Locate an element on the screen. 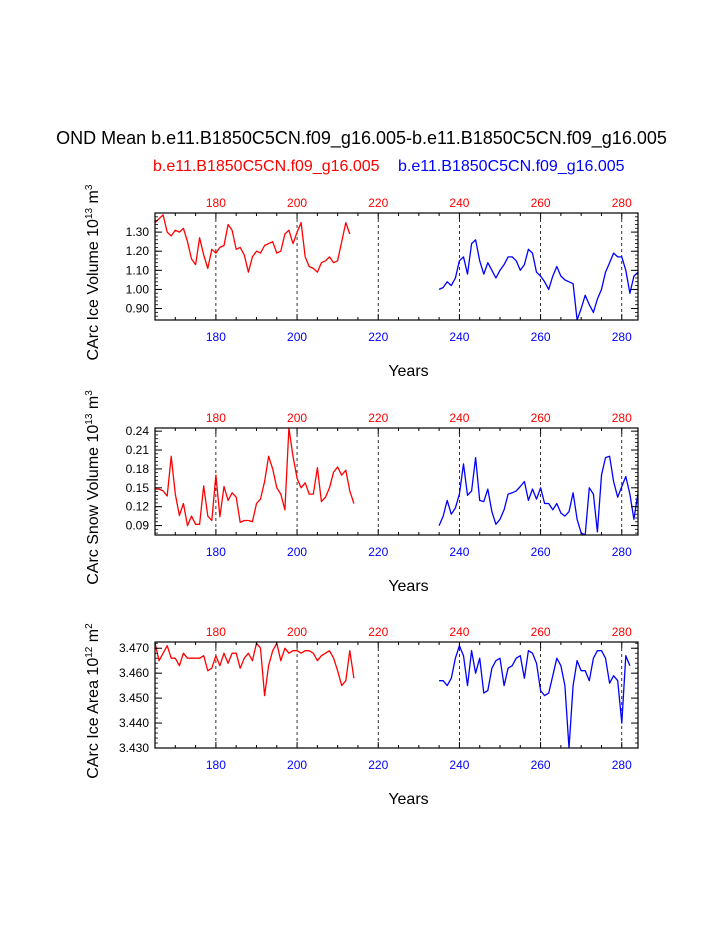 This screenshot has height=935, width=723. y-tick-label: 1.30 is located at coordinates (138, 232).